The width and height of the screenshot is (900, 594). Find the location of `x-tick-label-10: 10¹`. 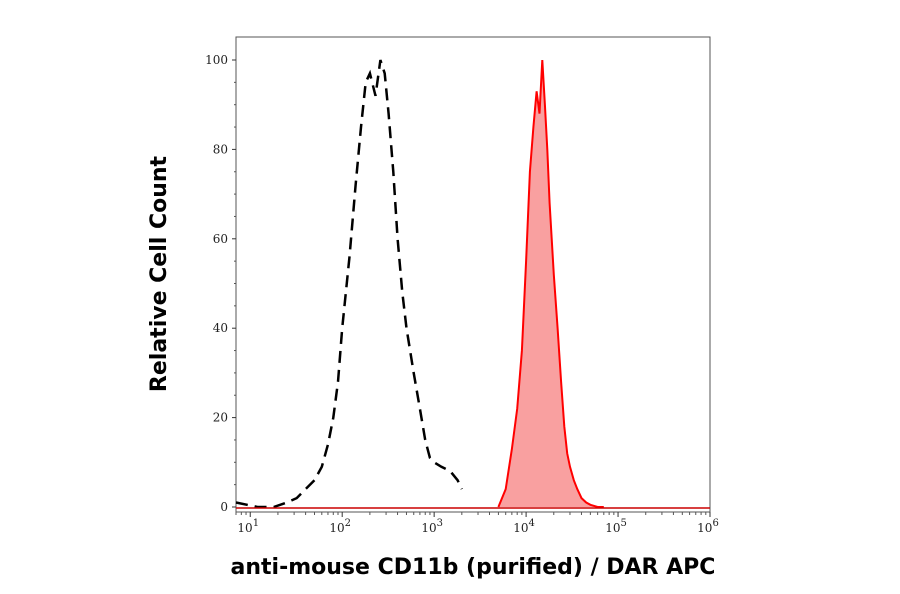

x-tick-label-10: 10¹ is located at coordinates (248, 526).